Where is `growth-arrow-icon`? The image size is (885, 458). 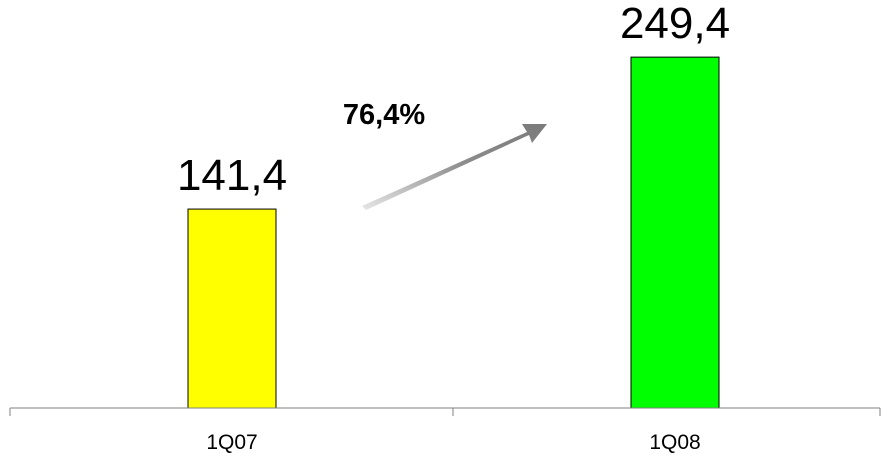 growth-arrow-icon is located at coordinates (454, 167).